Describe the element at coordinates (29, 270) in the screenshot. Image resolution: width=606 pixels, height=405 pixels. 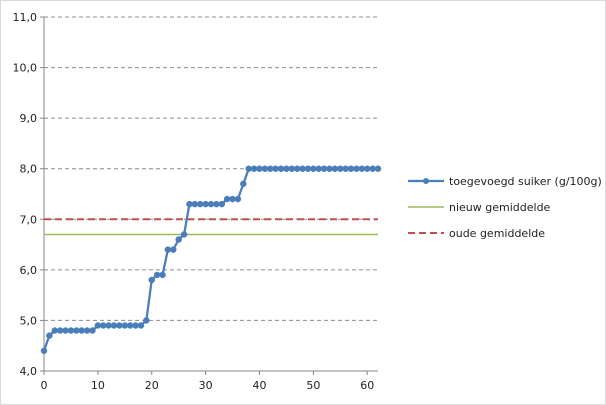
I see `y-tick-label: 6,0` at that location.